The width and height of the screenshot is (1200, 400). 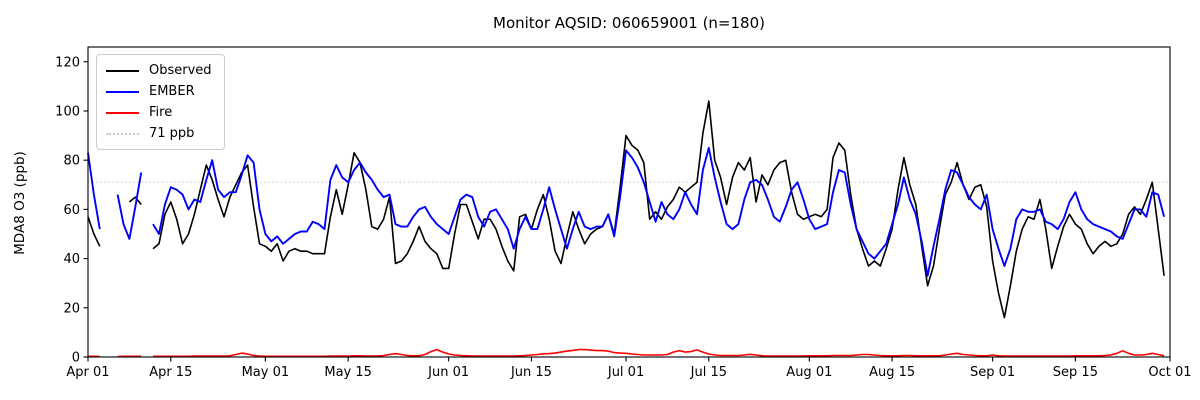 I want to click on legend-item-observed: Observed, so click(x=159, y=70).